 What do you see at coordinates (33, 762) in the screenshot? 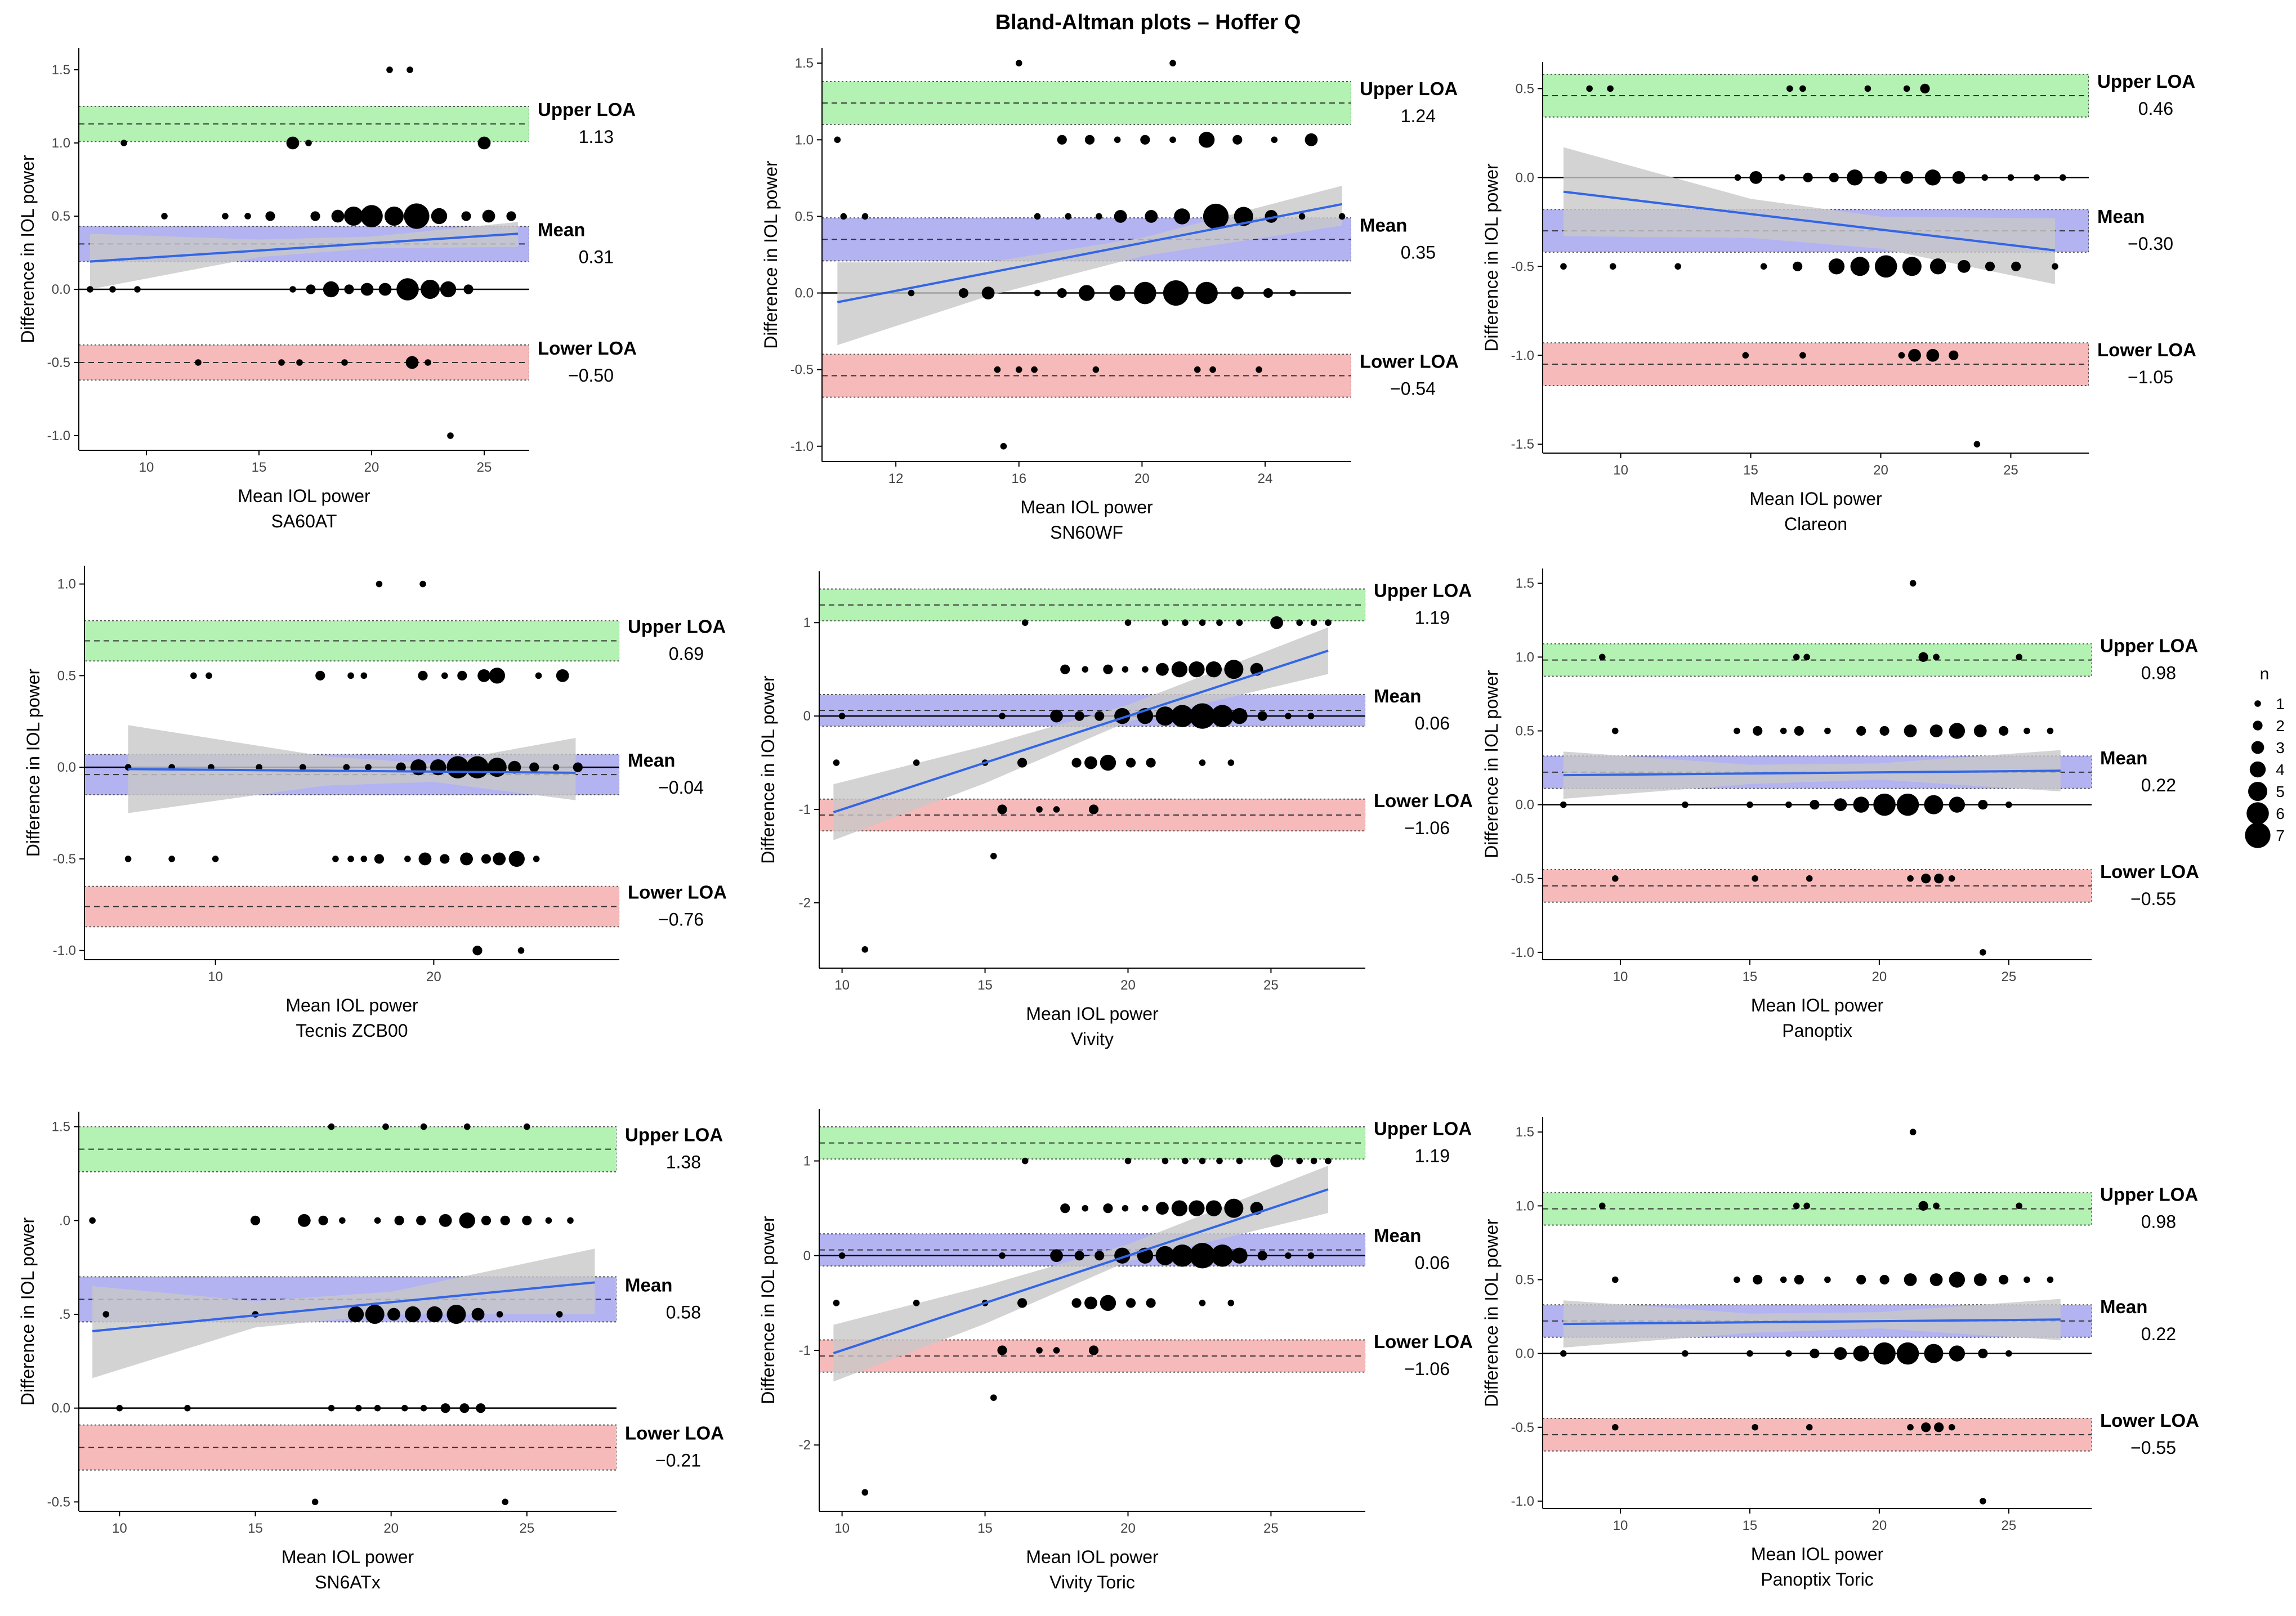
I see `y-axis-title: Difference in IOL power` at bounding box center [33, 762].